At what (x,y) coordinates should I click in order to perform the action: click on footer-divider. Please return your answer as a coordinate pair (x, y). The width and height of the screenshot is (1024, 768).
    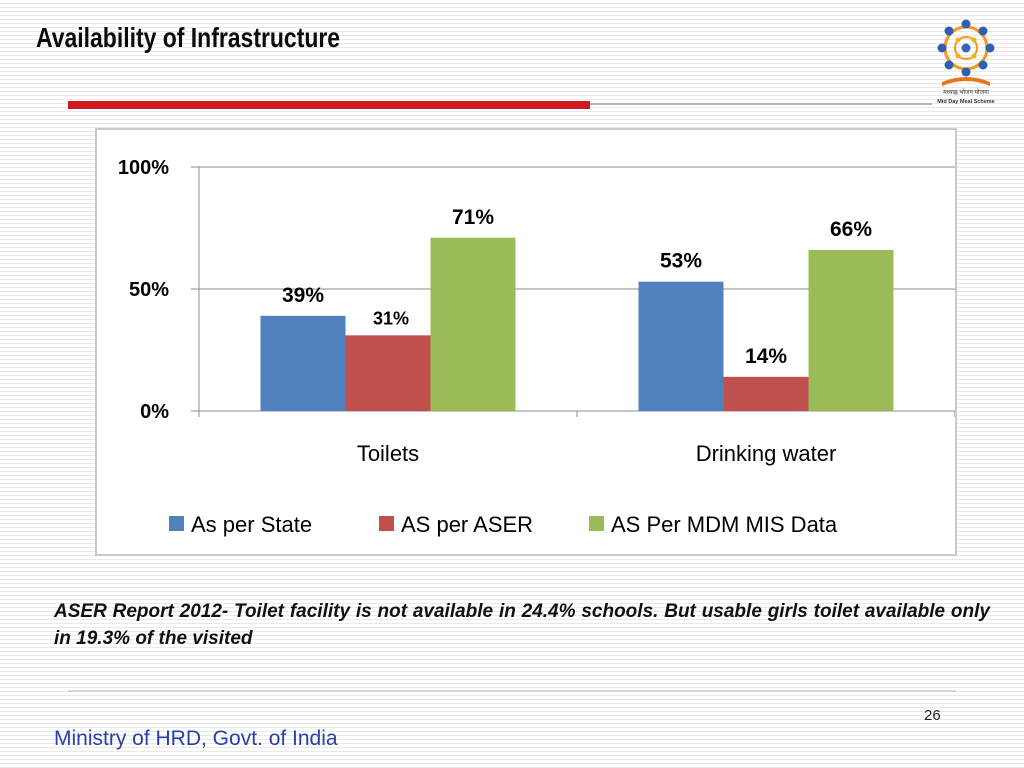
    Looking at the image, I should click on (512, 691).